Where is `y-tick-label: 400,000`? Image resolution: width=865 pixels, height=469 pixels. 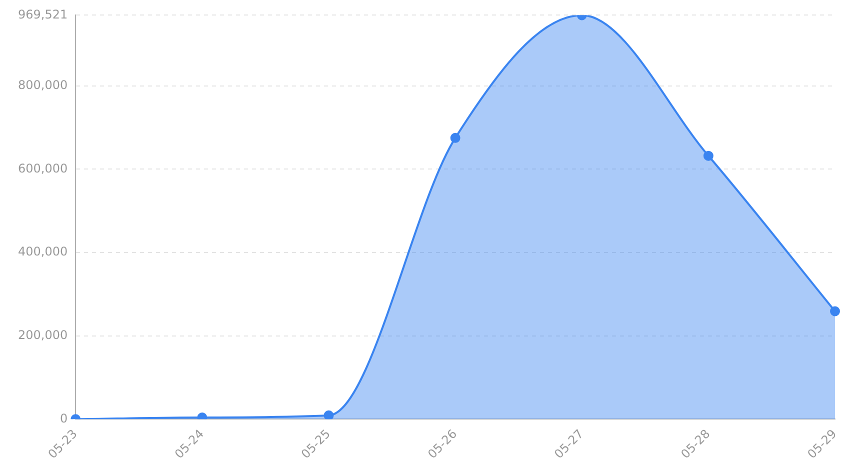 y-tick-label: 400,000 is located at coordinates (43, 251).